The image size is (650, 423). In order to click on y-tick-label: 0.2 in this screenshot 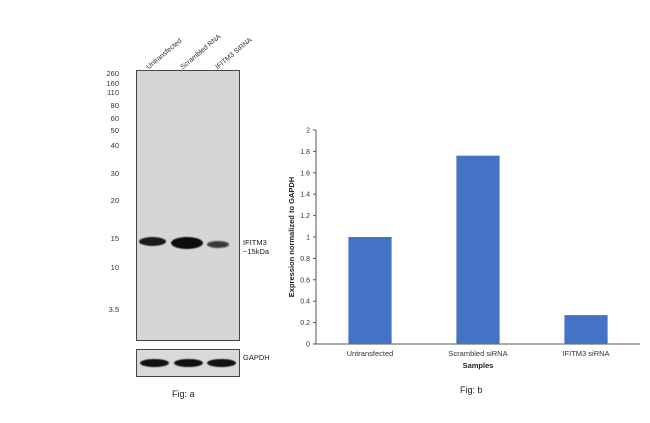, I will do `click(305, 323)`.